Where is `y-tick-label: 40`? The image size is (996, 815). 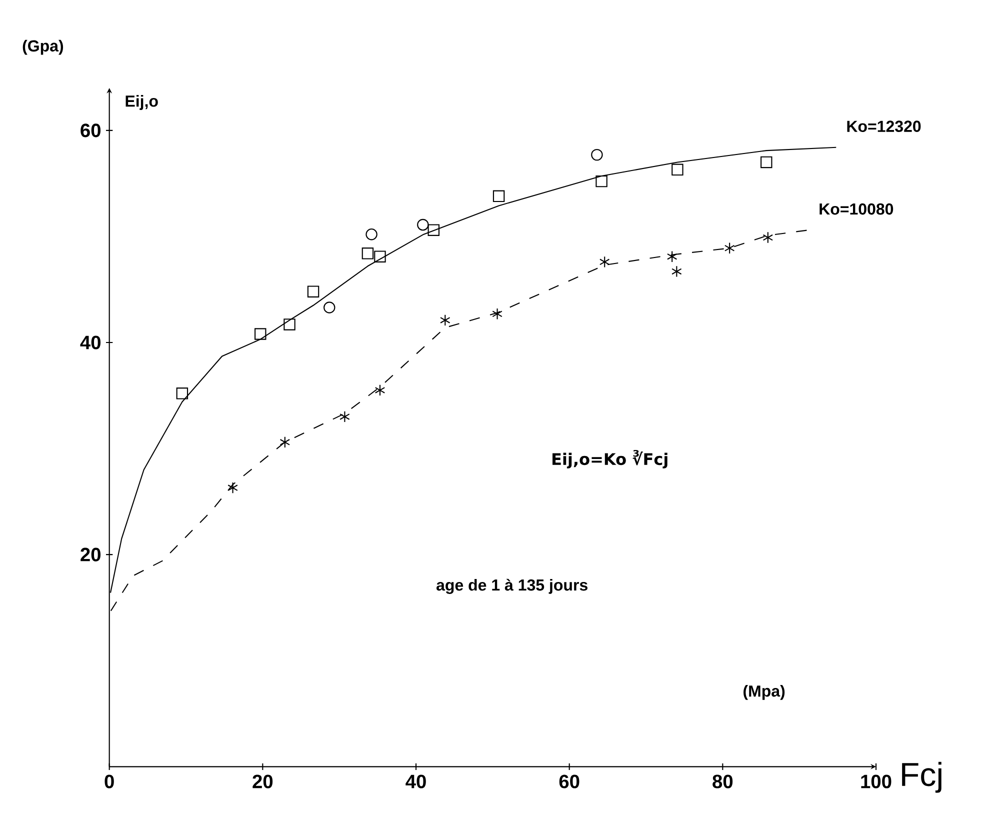
y-tick-label: 40 is located at coordinates (90, 343).